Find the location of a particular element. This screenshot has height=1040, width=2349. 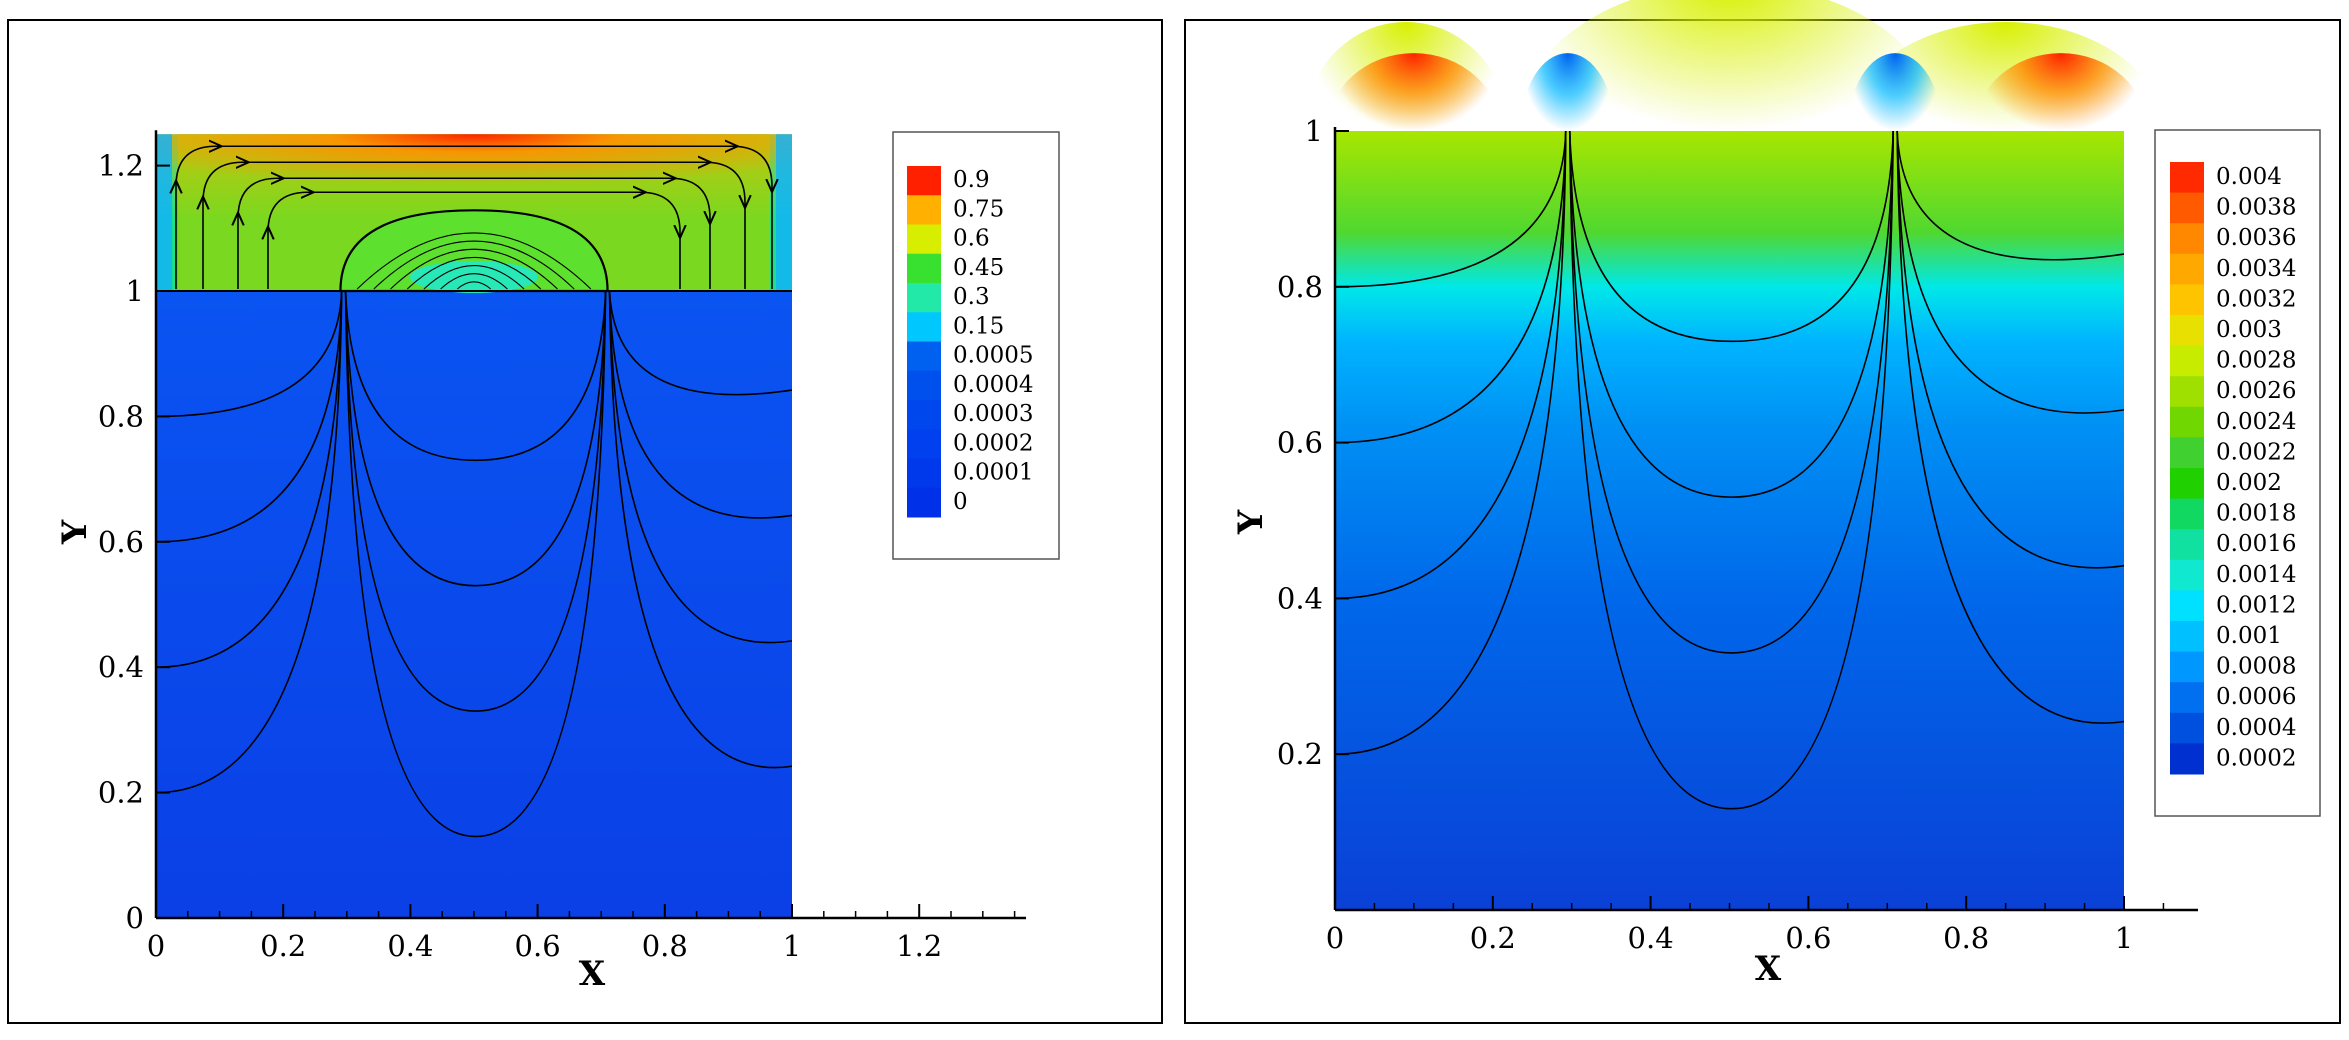

legend-label: 0.0005 is located at coordinates (993, 356).